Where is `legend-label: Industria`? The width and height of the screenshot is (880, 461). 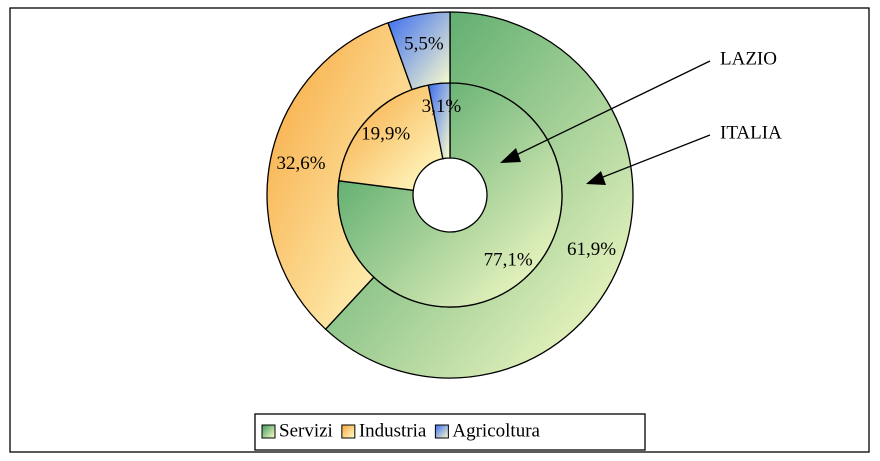
legend-label: Industria is located at coordinates (393, 430).